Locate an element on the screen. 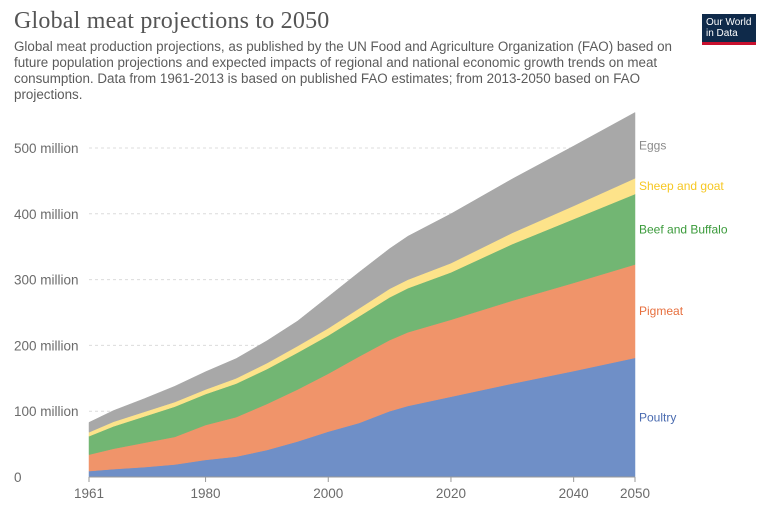 The height and width of the screenshot is (509, 768). series-label: Poultry is located at coordinates (657, 417).